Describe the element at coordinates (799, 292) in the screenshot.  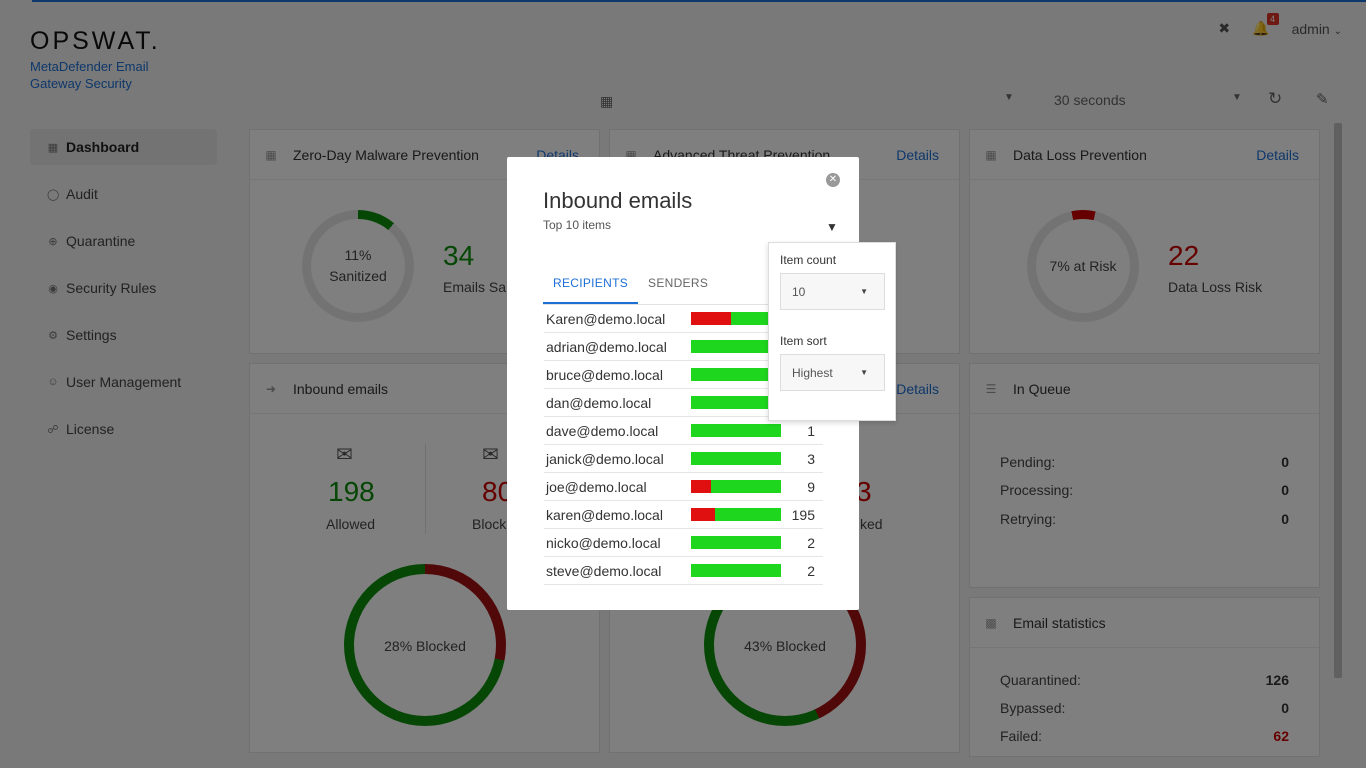
I see `select-value: 10` at that location.